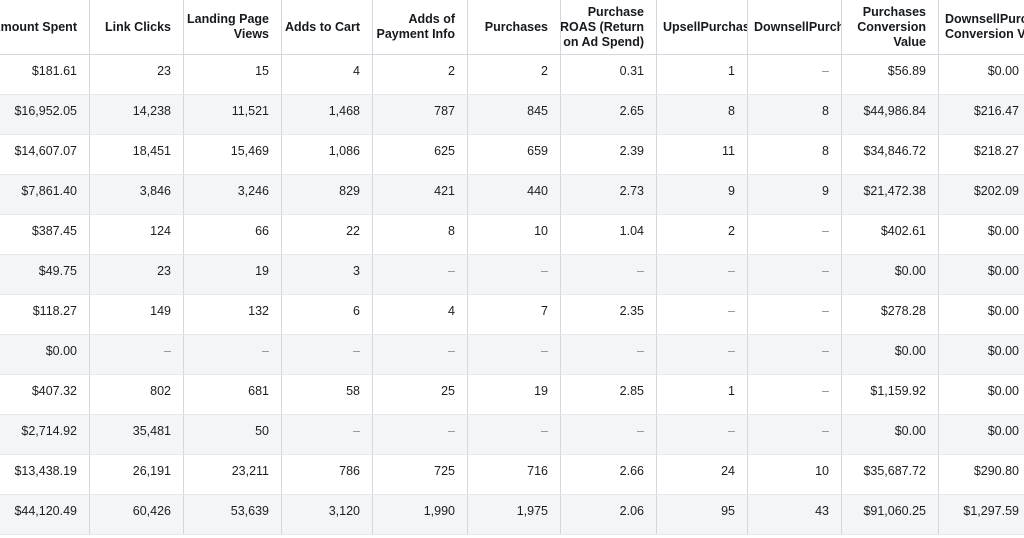 This screenshot has height=538, width=1024. I want to click on column-header-label: Adds of Payment Info, so click(416, 26).